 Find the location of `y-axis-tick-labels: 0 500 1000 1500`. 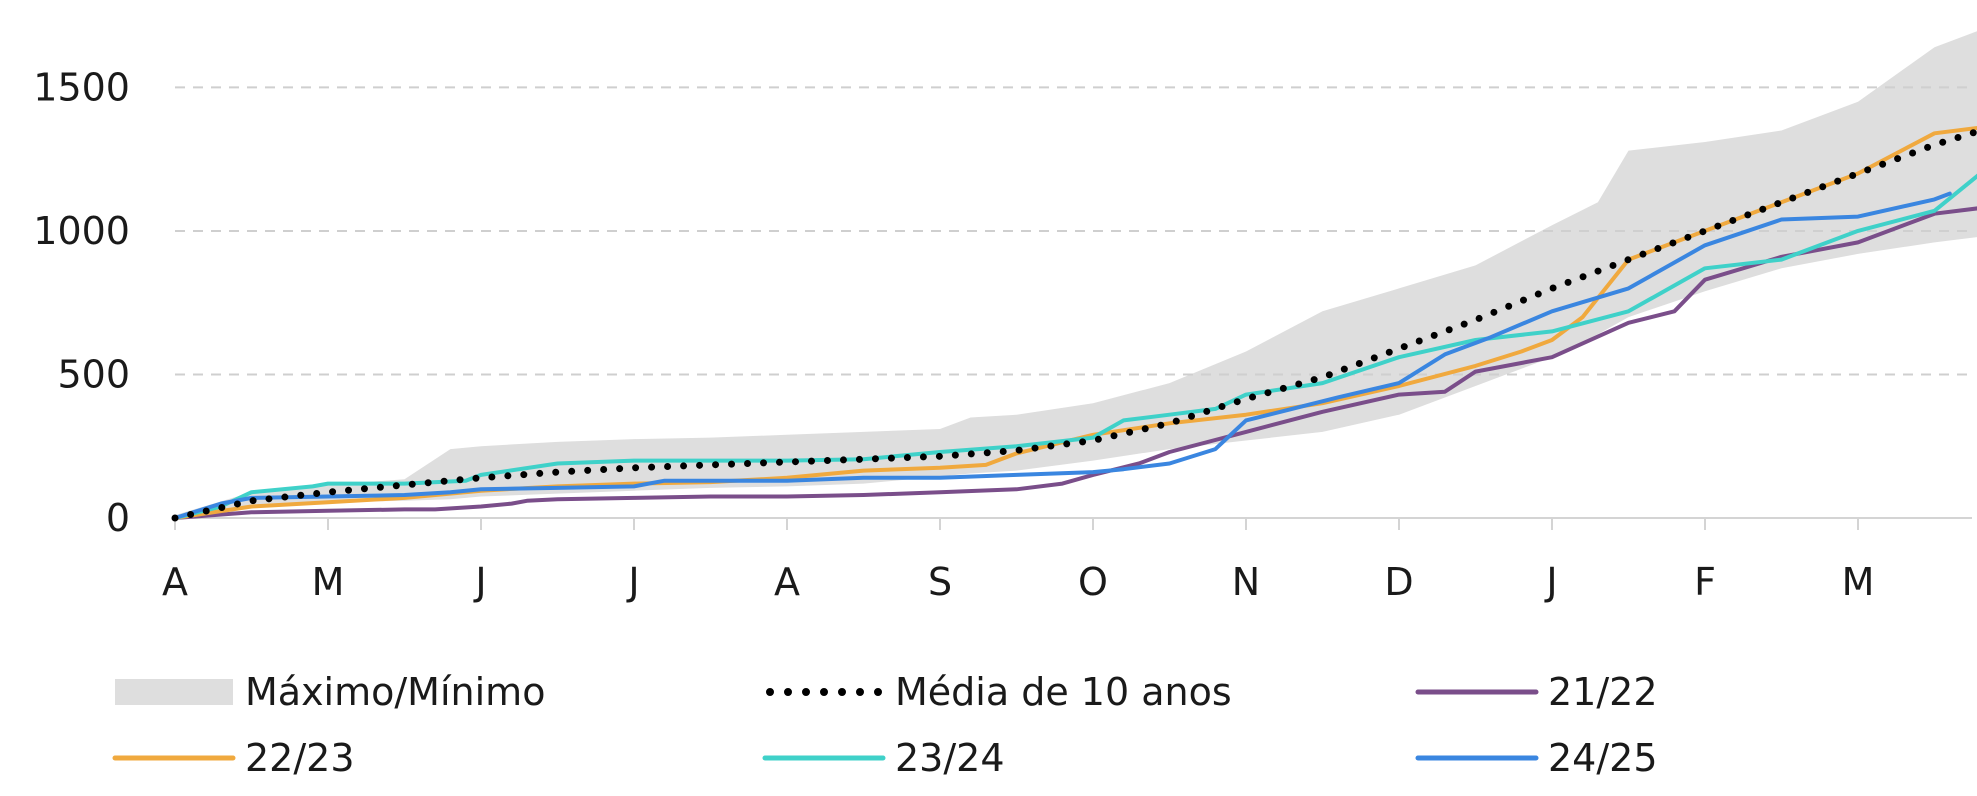

y-axis-tick-labels: 0 500 1000 1500 is located at coordinates (81, 302).